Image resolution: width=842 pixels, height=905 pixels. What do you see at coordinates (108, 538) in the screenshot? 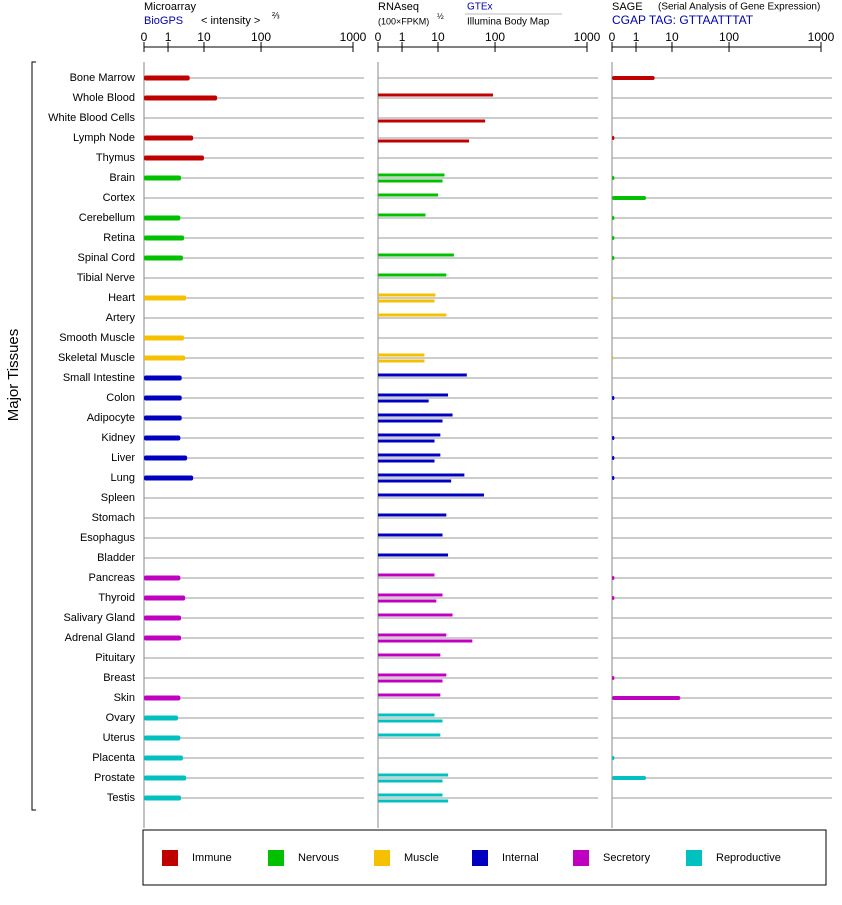
I see `row-label: Esophagus` at bounding box center [108, 538].